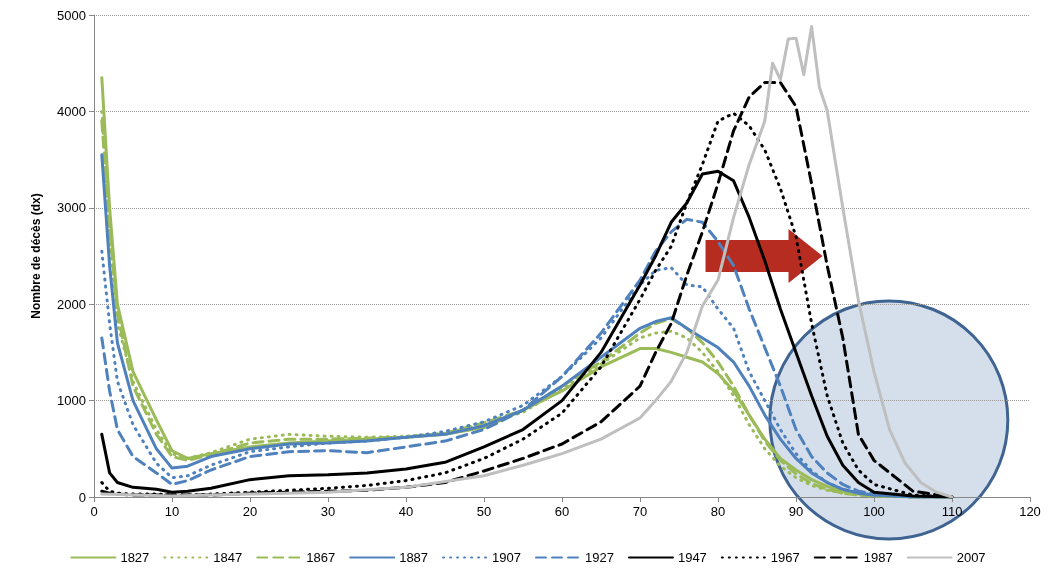  Describe the element at coordinates (36, 256) in the screenshot. I see `y-axis-title: Nombre de décès (dx)` at that location.